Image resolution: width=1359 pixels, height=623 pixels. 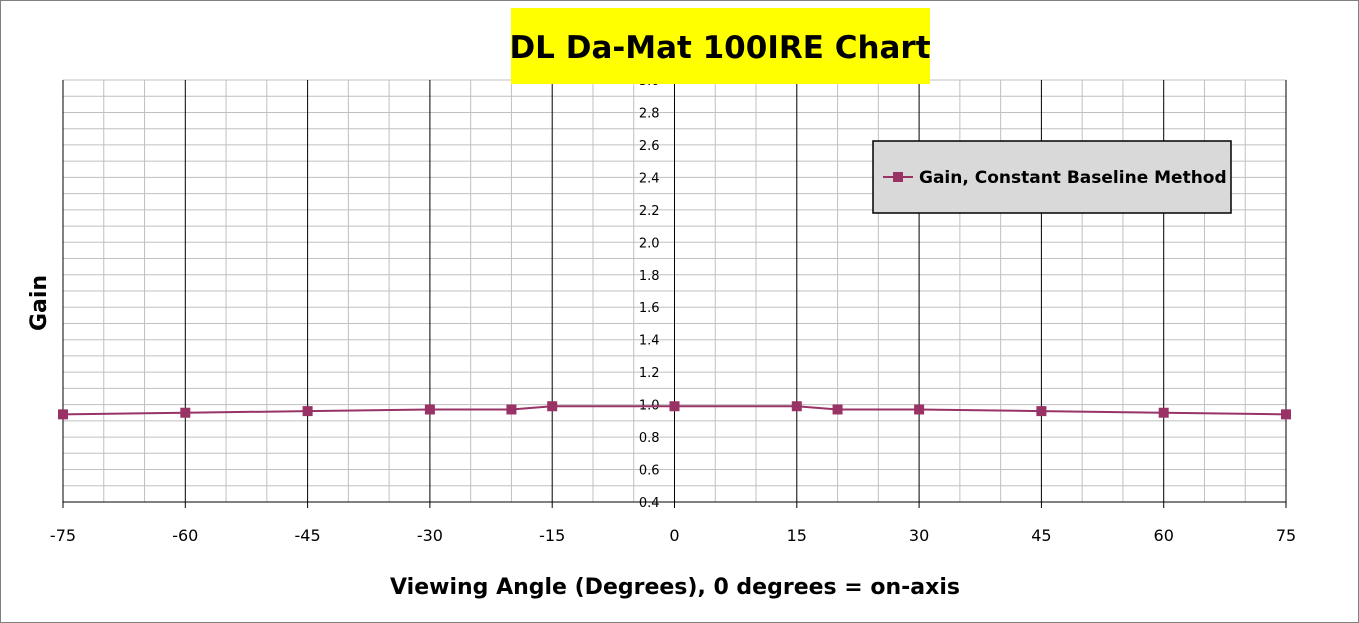 What do you see at coordinates (898, 177) in the screenshot?
I see `legend-series-marker` at bounding box center [898, 177].